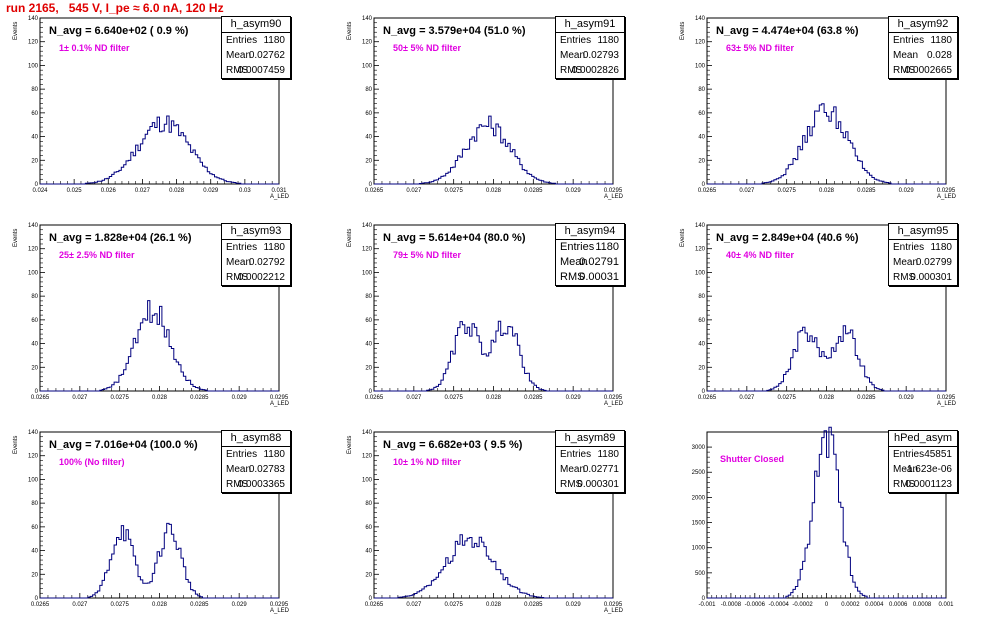 Image resolution: width=996 pixels, height=635 pixels. I want to click on y-tick-label: 120, so click(700, 43).